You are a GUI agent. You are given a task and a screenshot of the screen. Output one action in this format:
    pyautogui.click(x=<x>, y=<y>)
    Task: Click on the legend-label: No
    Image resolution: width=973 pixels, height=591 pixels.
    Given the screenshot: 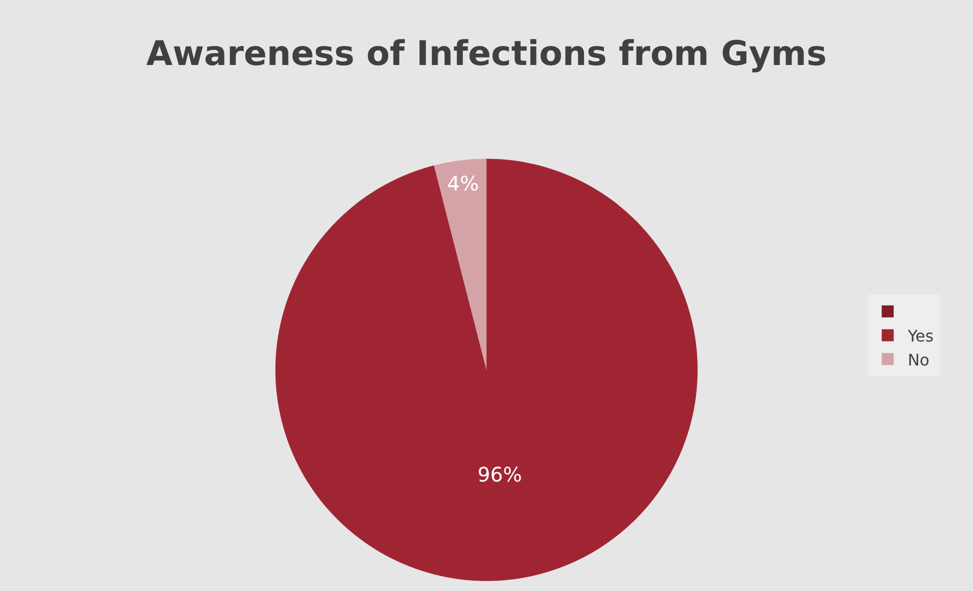 What is the action you would take?
    pyautogui.click(x=919, y=360)
    